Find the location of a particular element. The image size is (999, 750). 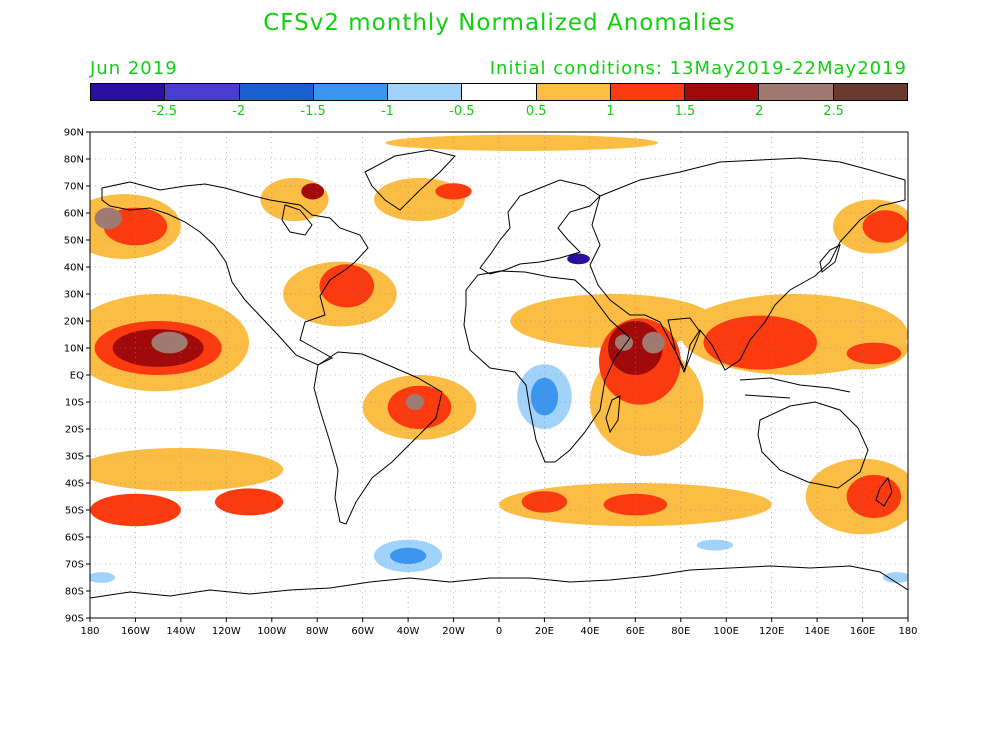

legend-label: -2.5 is located at coordinates (164, 111).